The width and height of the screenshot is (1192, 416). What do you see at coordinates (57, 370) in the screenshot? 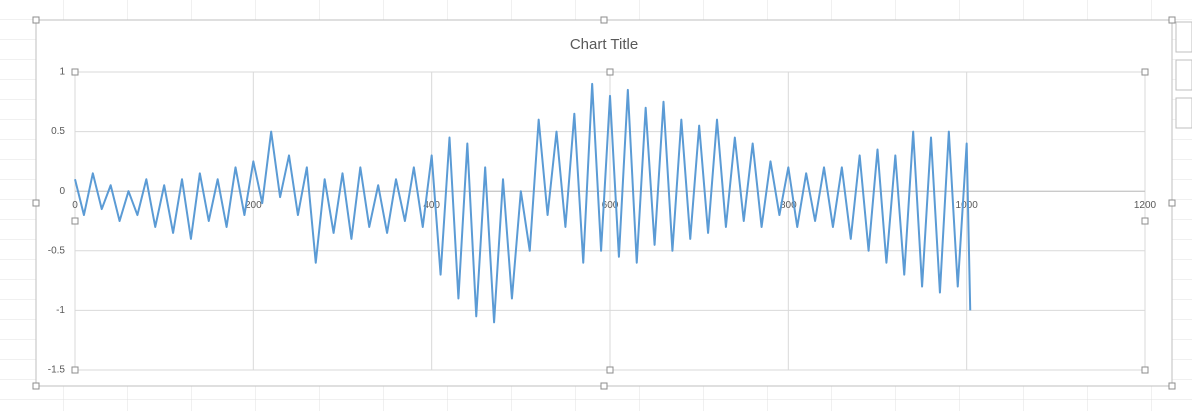
I see `y-tick-label: -1.5` at bounding box center [57, 370].